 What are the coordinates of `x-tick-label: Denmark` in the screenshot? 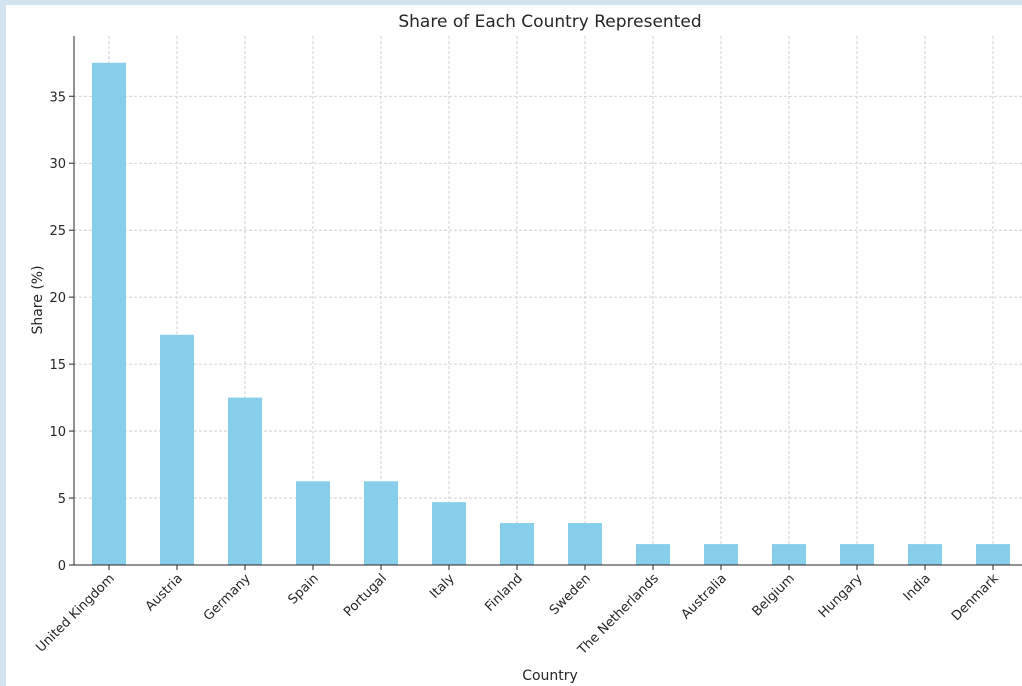 It's located at (975, 597).